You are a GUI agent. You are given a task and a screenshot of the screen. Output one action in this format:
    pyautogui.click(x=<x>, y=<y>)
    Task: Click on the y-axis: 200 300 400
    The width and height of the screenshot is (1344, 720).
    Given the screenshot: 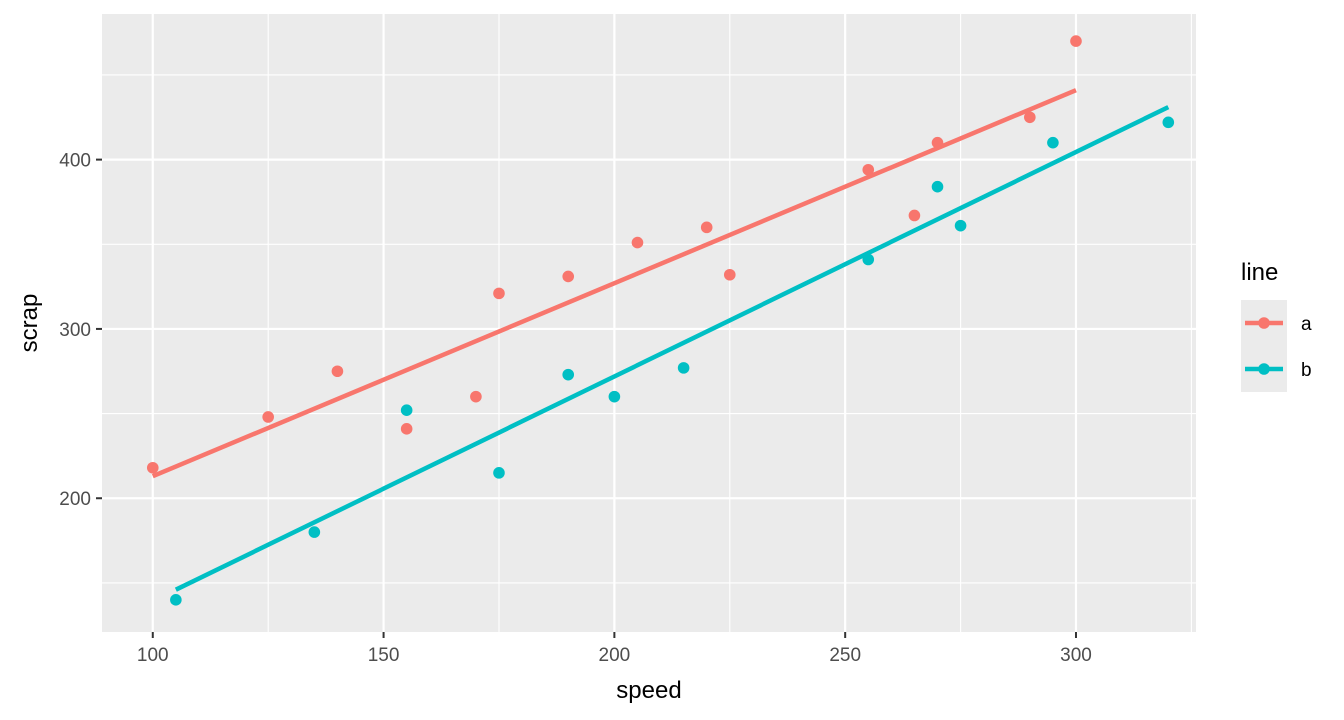 What is the action you would take?
    pyautogui.click(x=80, y=330)
    